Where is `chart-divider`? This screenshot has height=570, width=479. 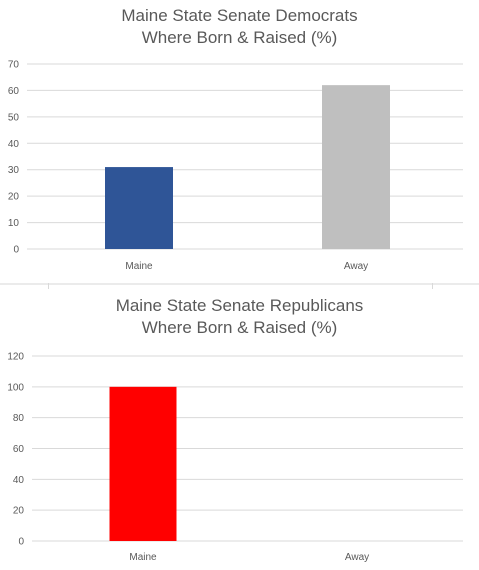
chart-divider is located at coordinates (239, 284).